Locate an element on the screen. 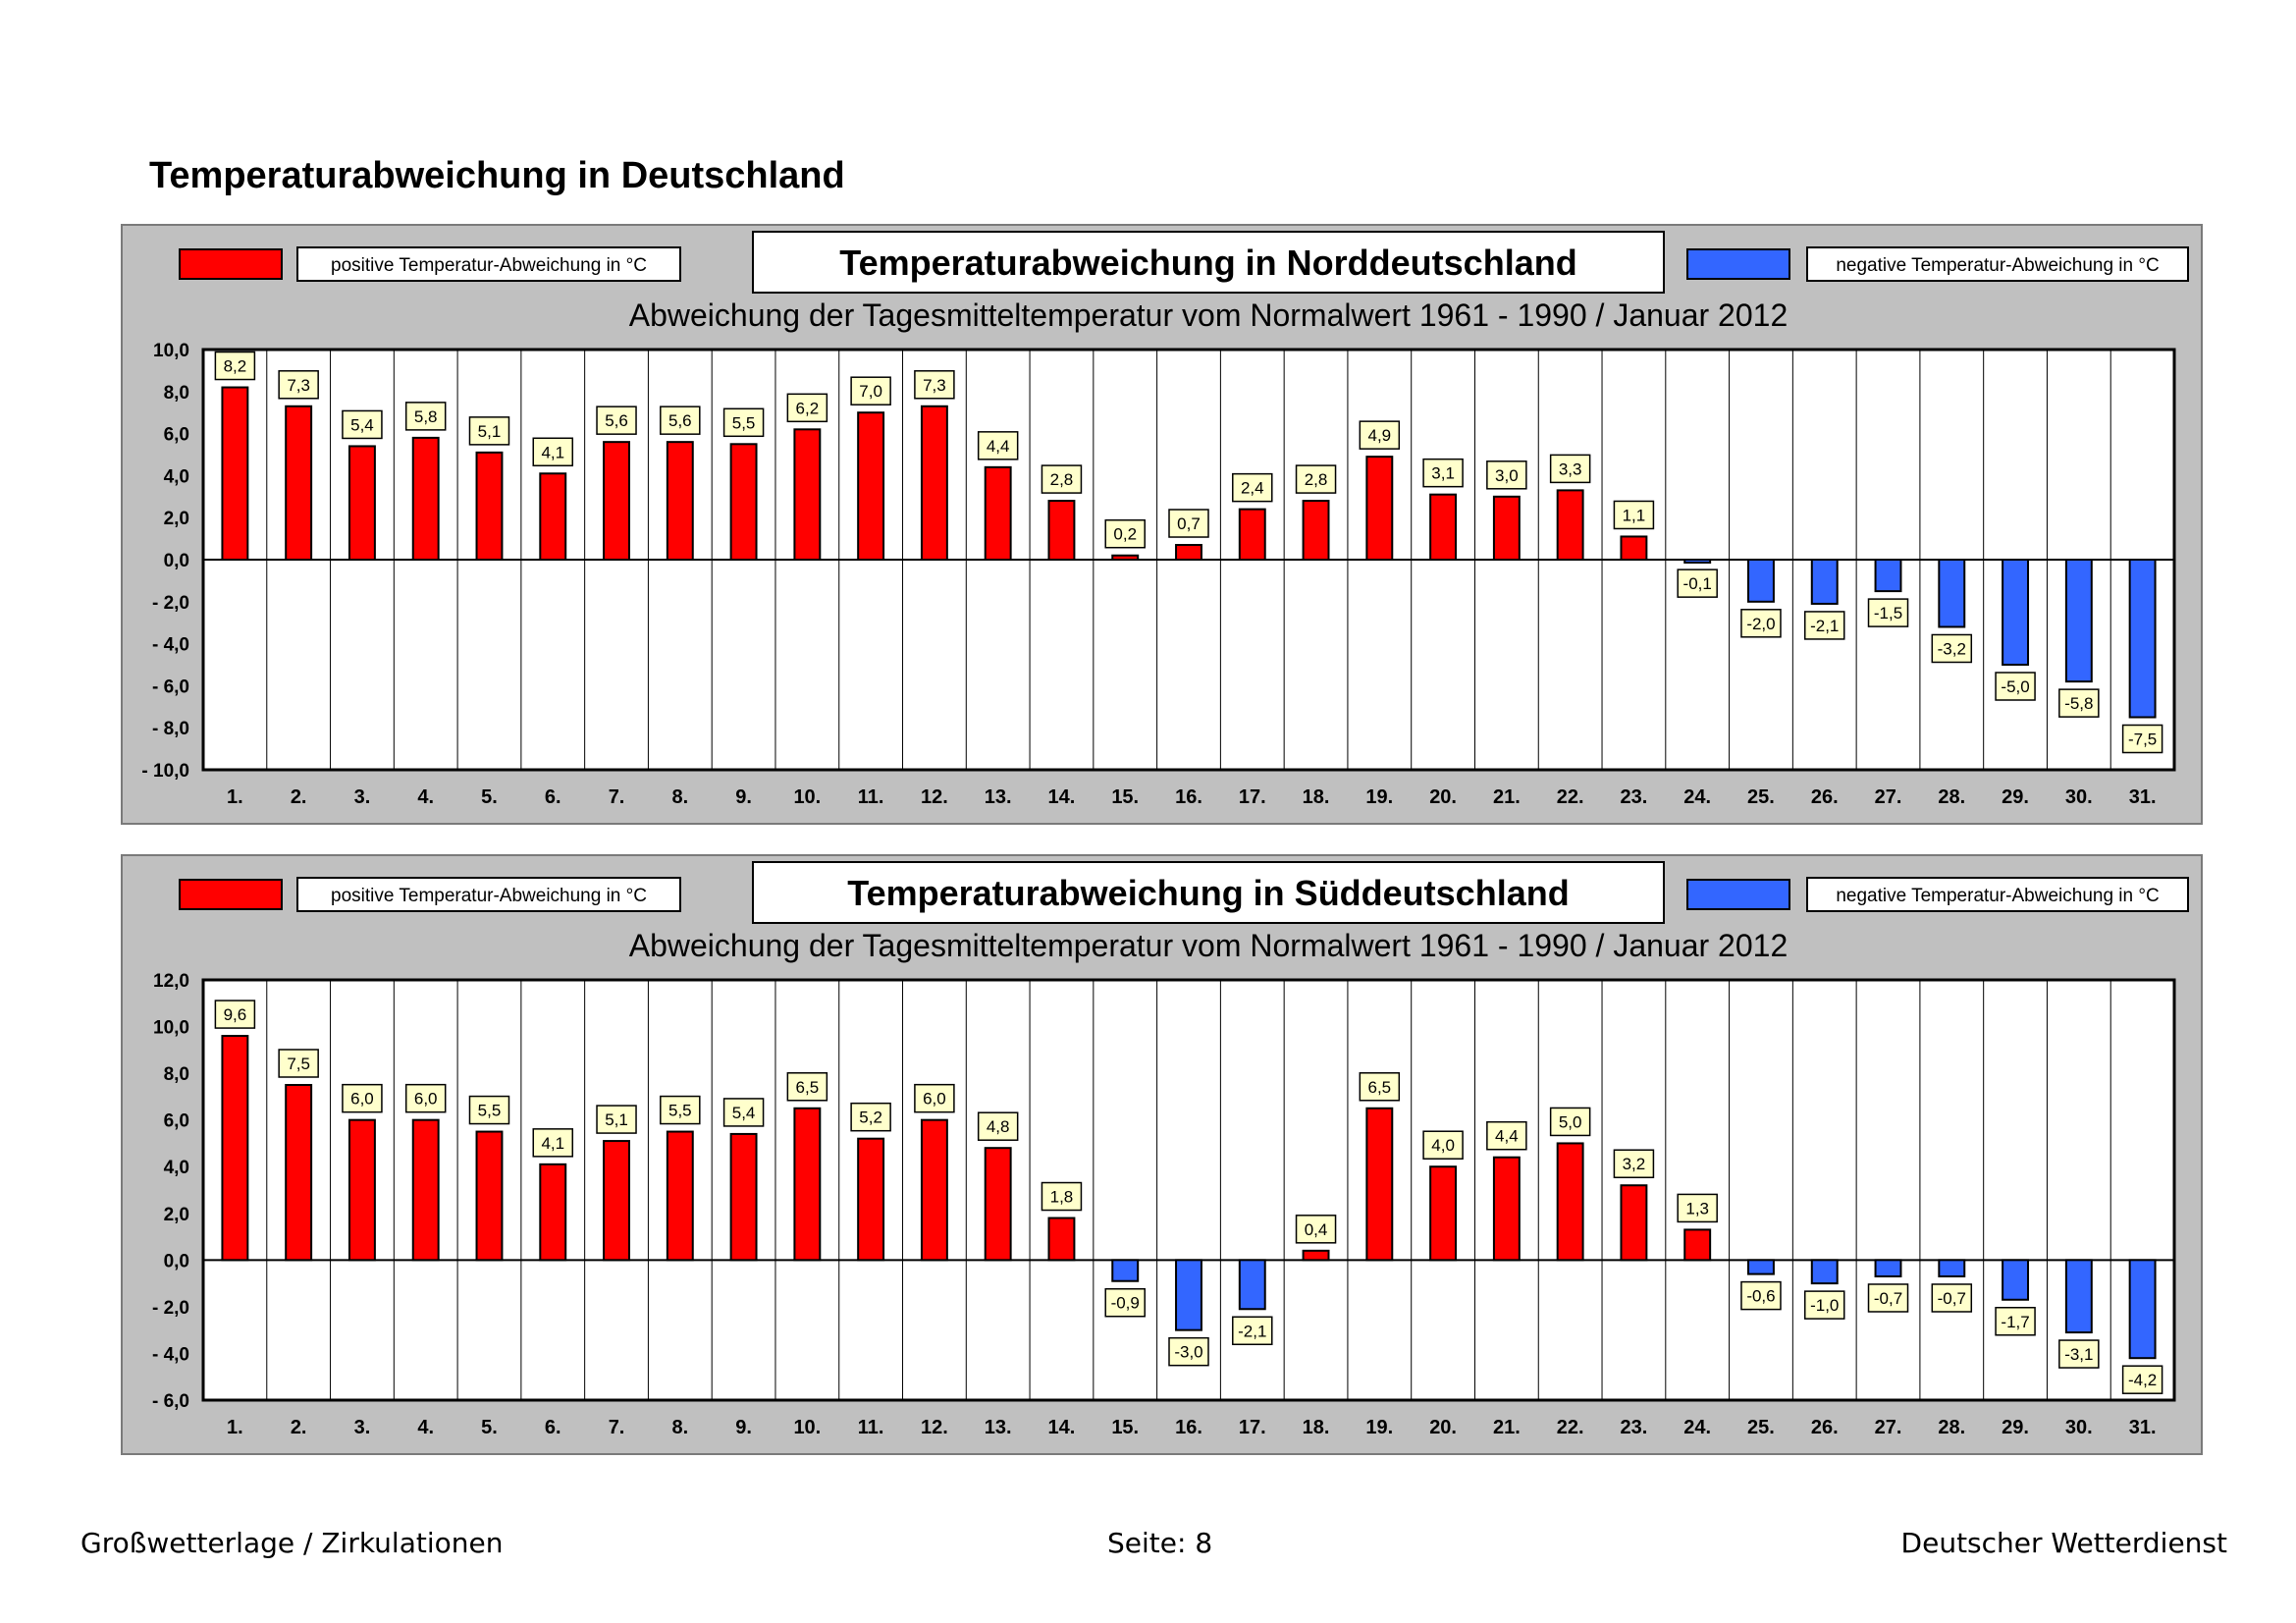  x-tick-label: 10. is located at coordinates (807, 1428).